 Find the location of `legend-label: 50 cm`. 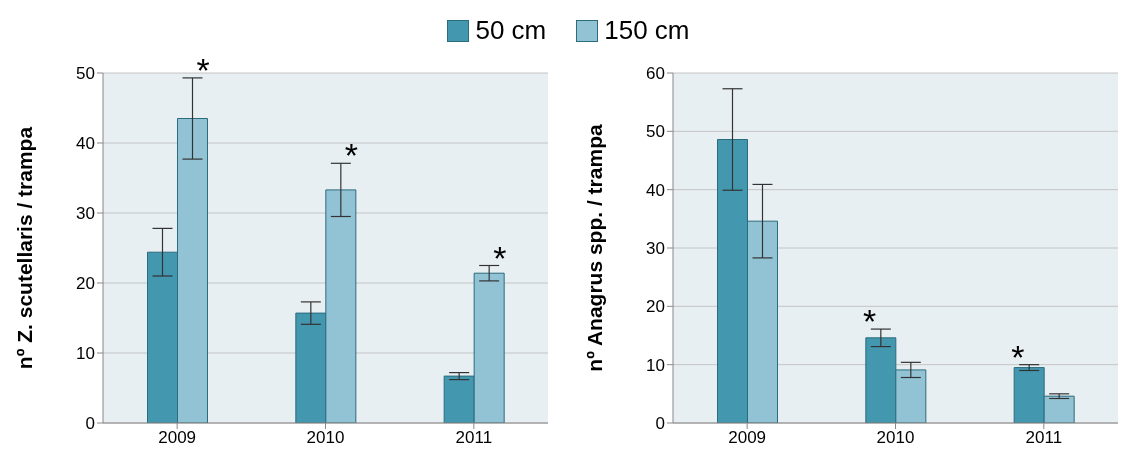

legend-label: 50 cm is located at coordinates (510, 30).